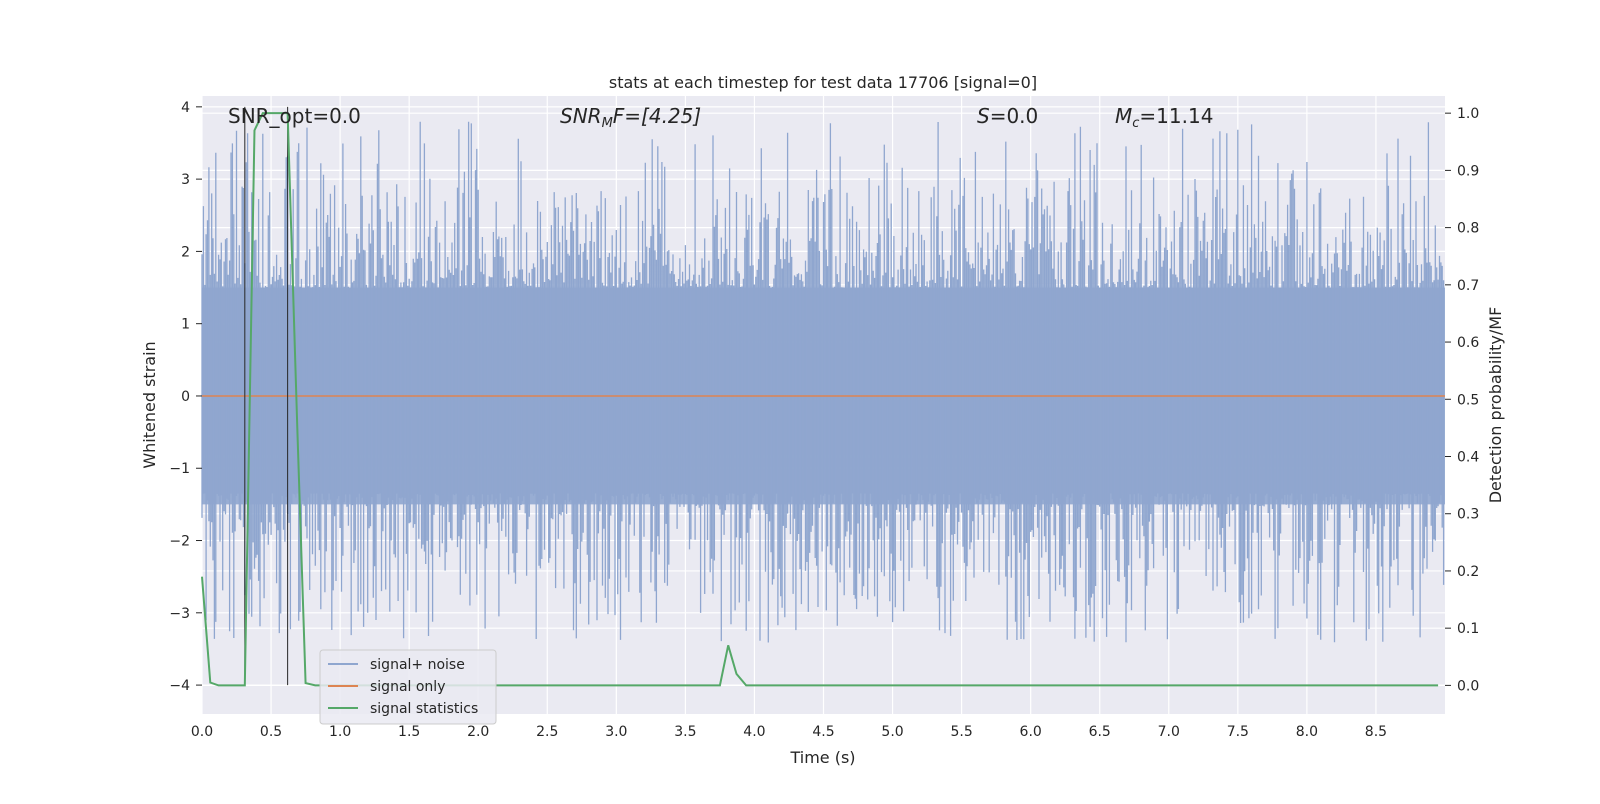 The image size is (1600, 804). What do you see at coordinates (179, 469) in the screenshot?
I see `y-tick-label: −1` at bounding box center [179, 469].